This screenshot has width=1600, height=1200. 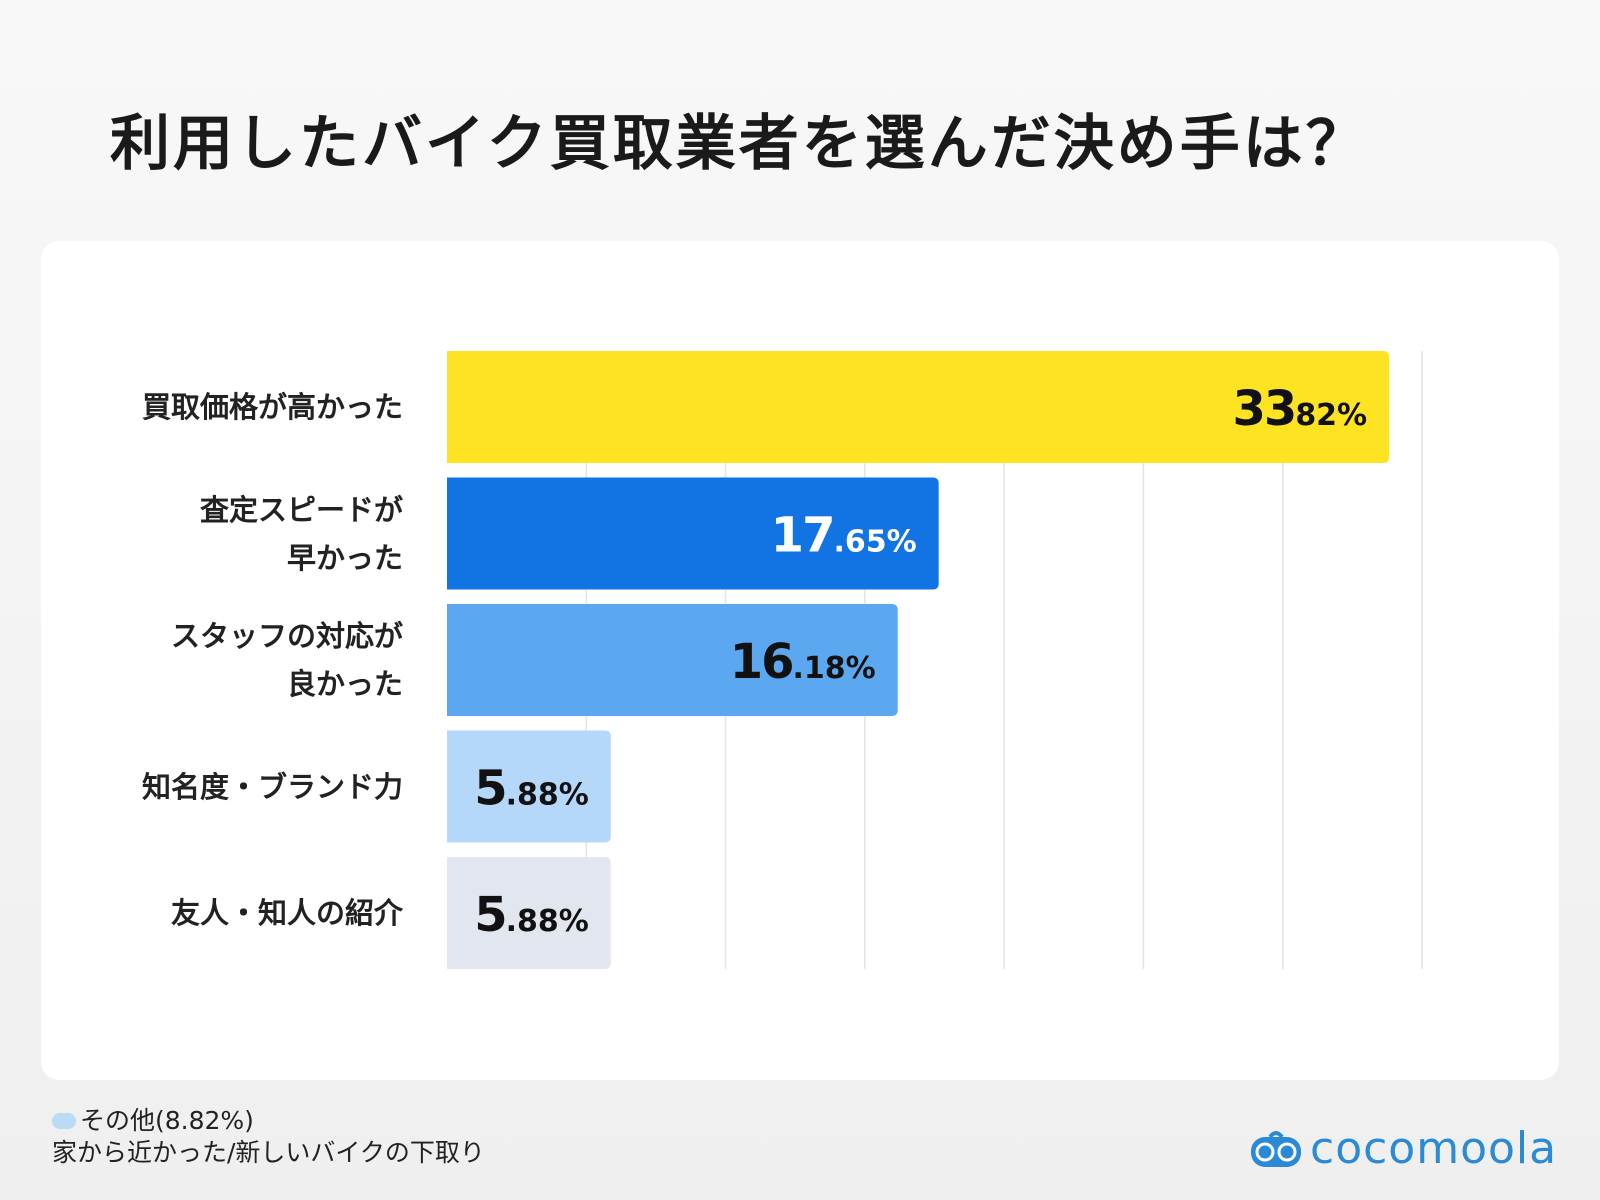 What do you see at coordinates (844, 536) in the screenshot?
I see `data-label: 17.65%` at bounding box center [844, 536].